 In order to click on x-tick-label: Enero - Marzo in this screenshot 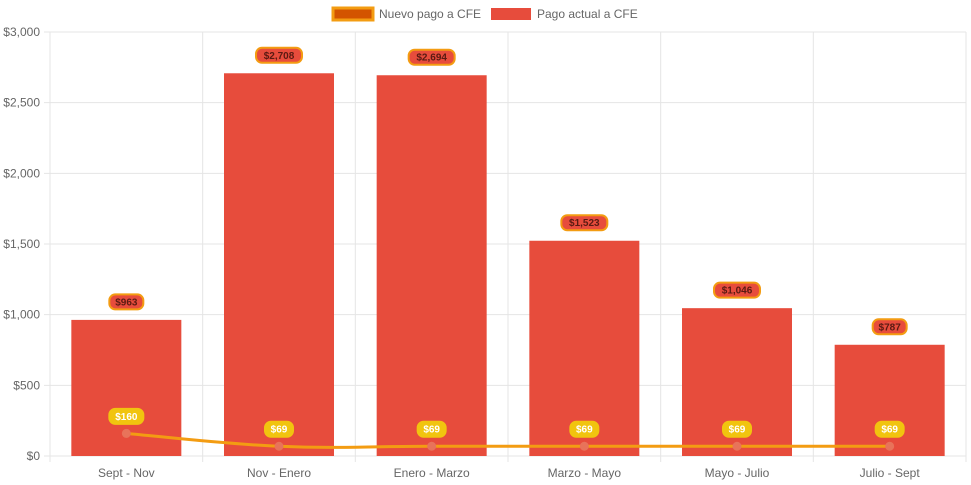, I will do `click(432, 473)`.